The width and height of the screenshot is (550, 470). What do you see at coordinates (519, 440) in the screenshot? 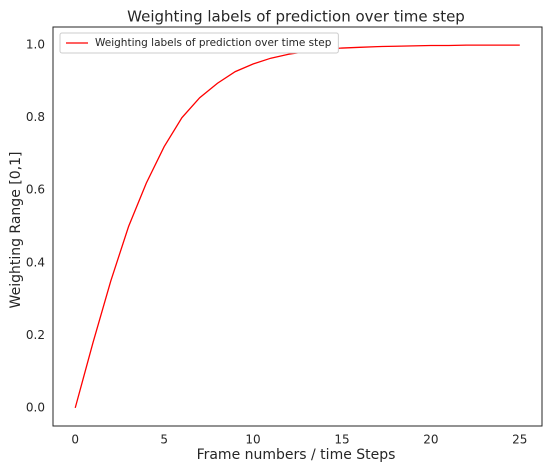
I see `x-tick-label: 25` at bounding box center [519, 440].